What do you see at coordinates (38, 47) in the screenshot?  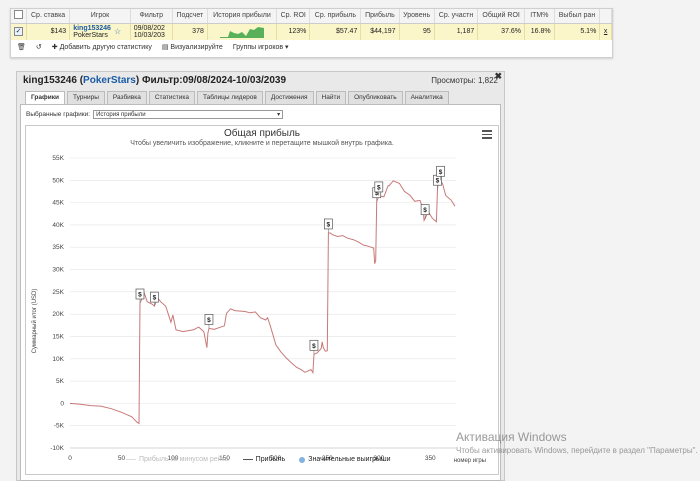 I see `refresh-icon: ↺` at bounding box center [38, 47].